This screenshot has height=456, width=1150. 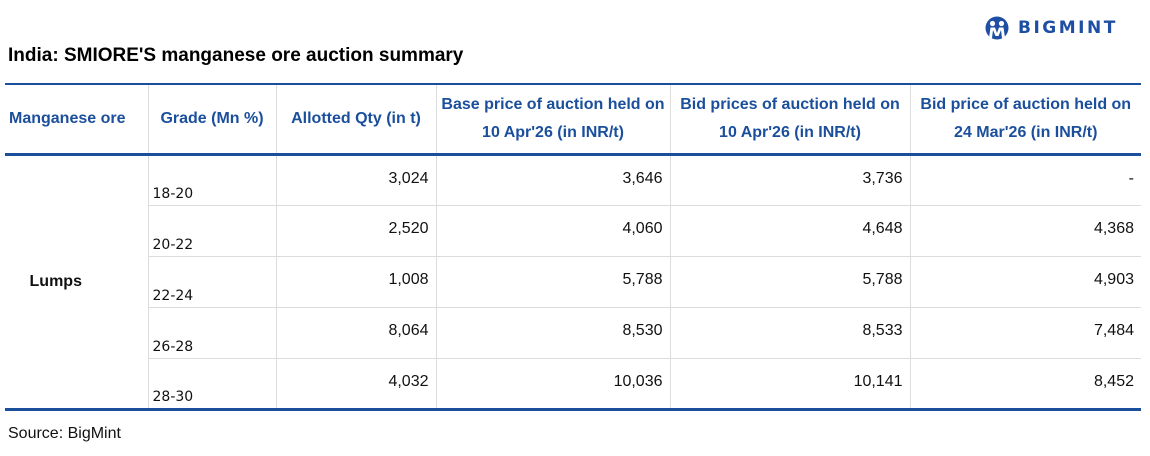 I want to click on qty-cell: 3,024, so click(x=355, y=180).